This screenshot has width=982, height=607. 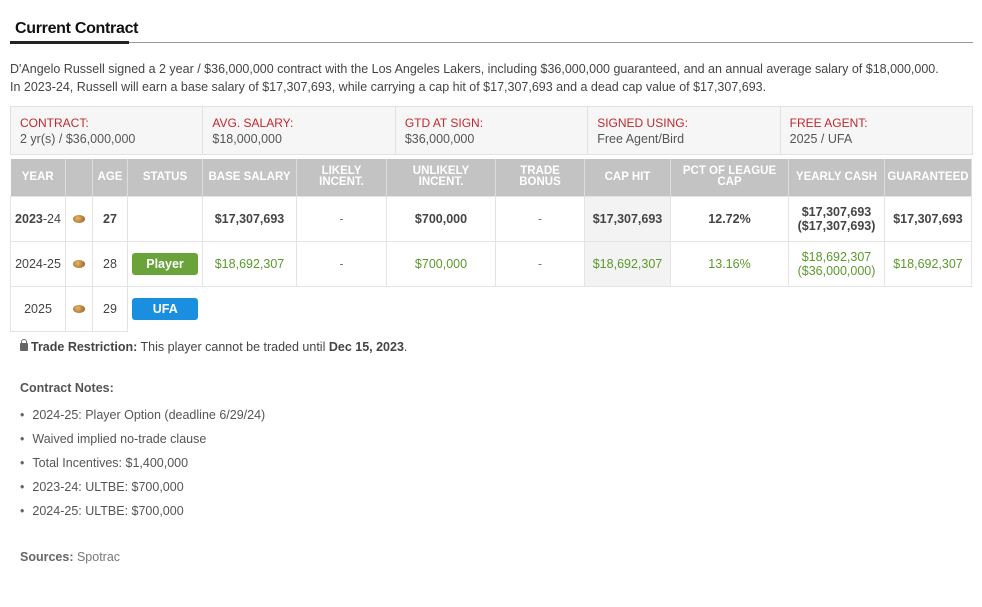 What do you see at coordinates (24, 345) in the screenshot?
I see `lock-icon` at bounding box center [24, 345].